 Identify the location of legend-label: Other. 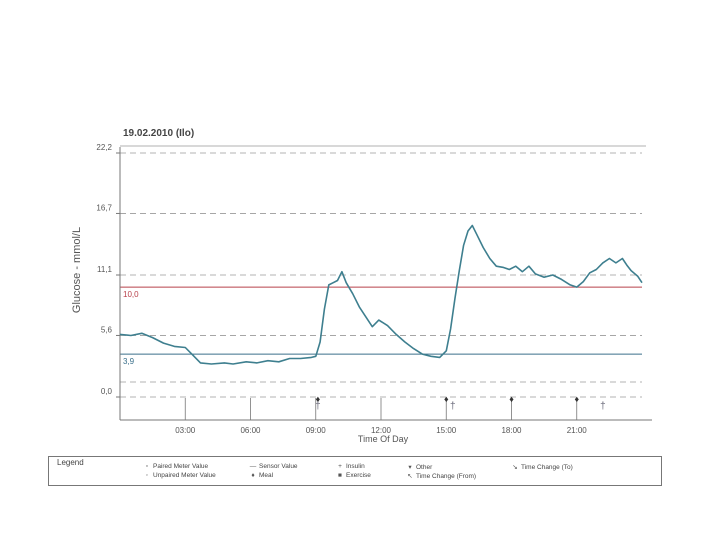
(424, 467).